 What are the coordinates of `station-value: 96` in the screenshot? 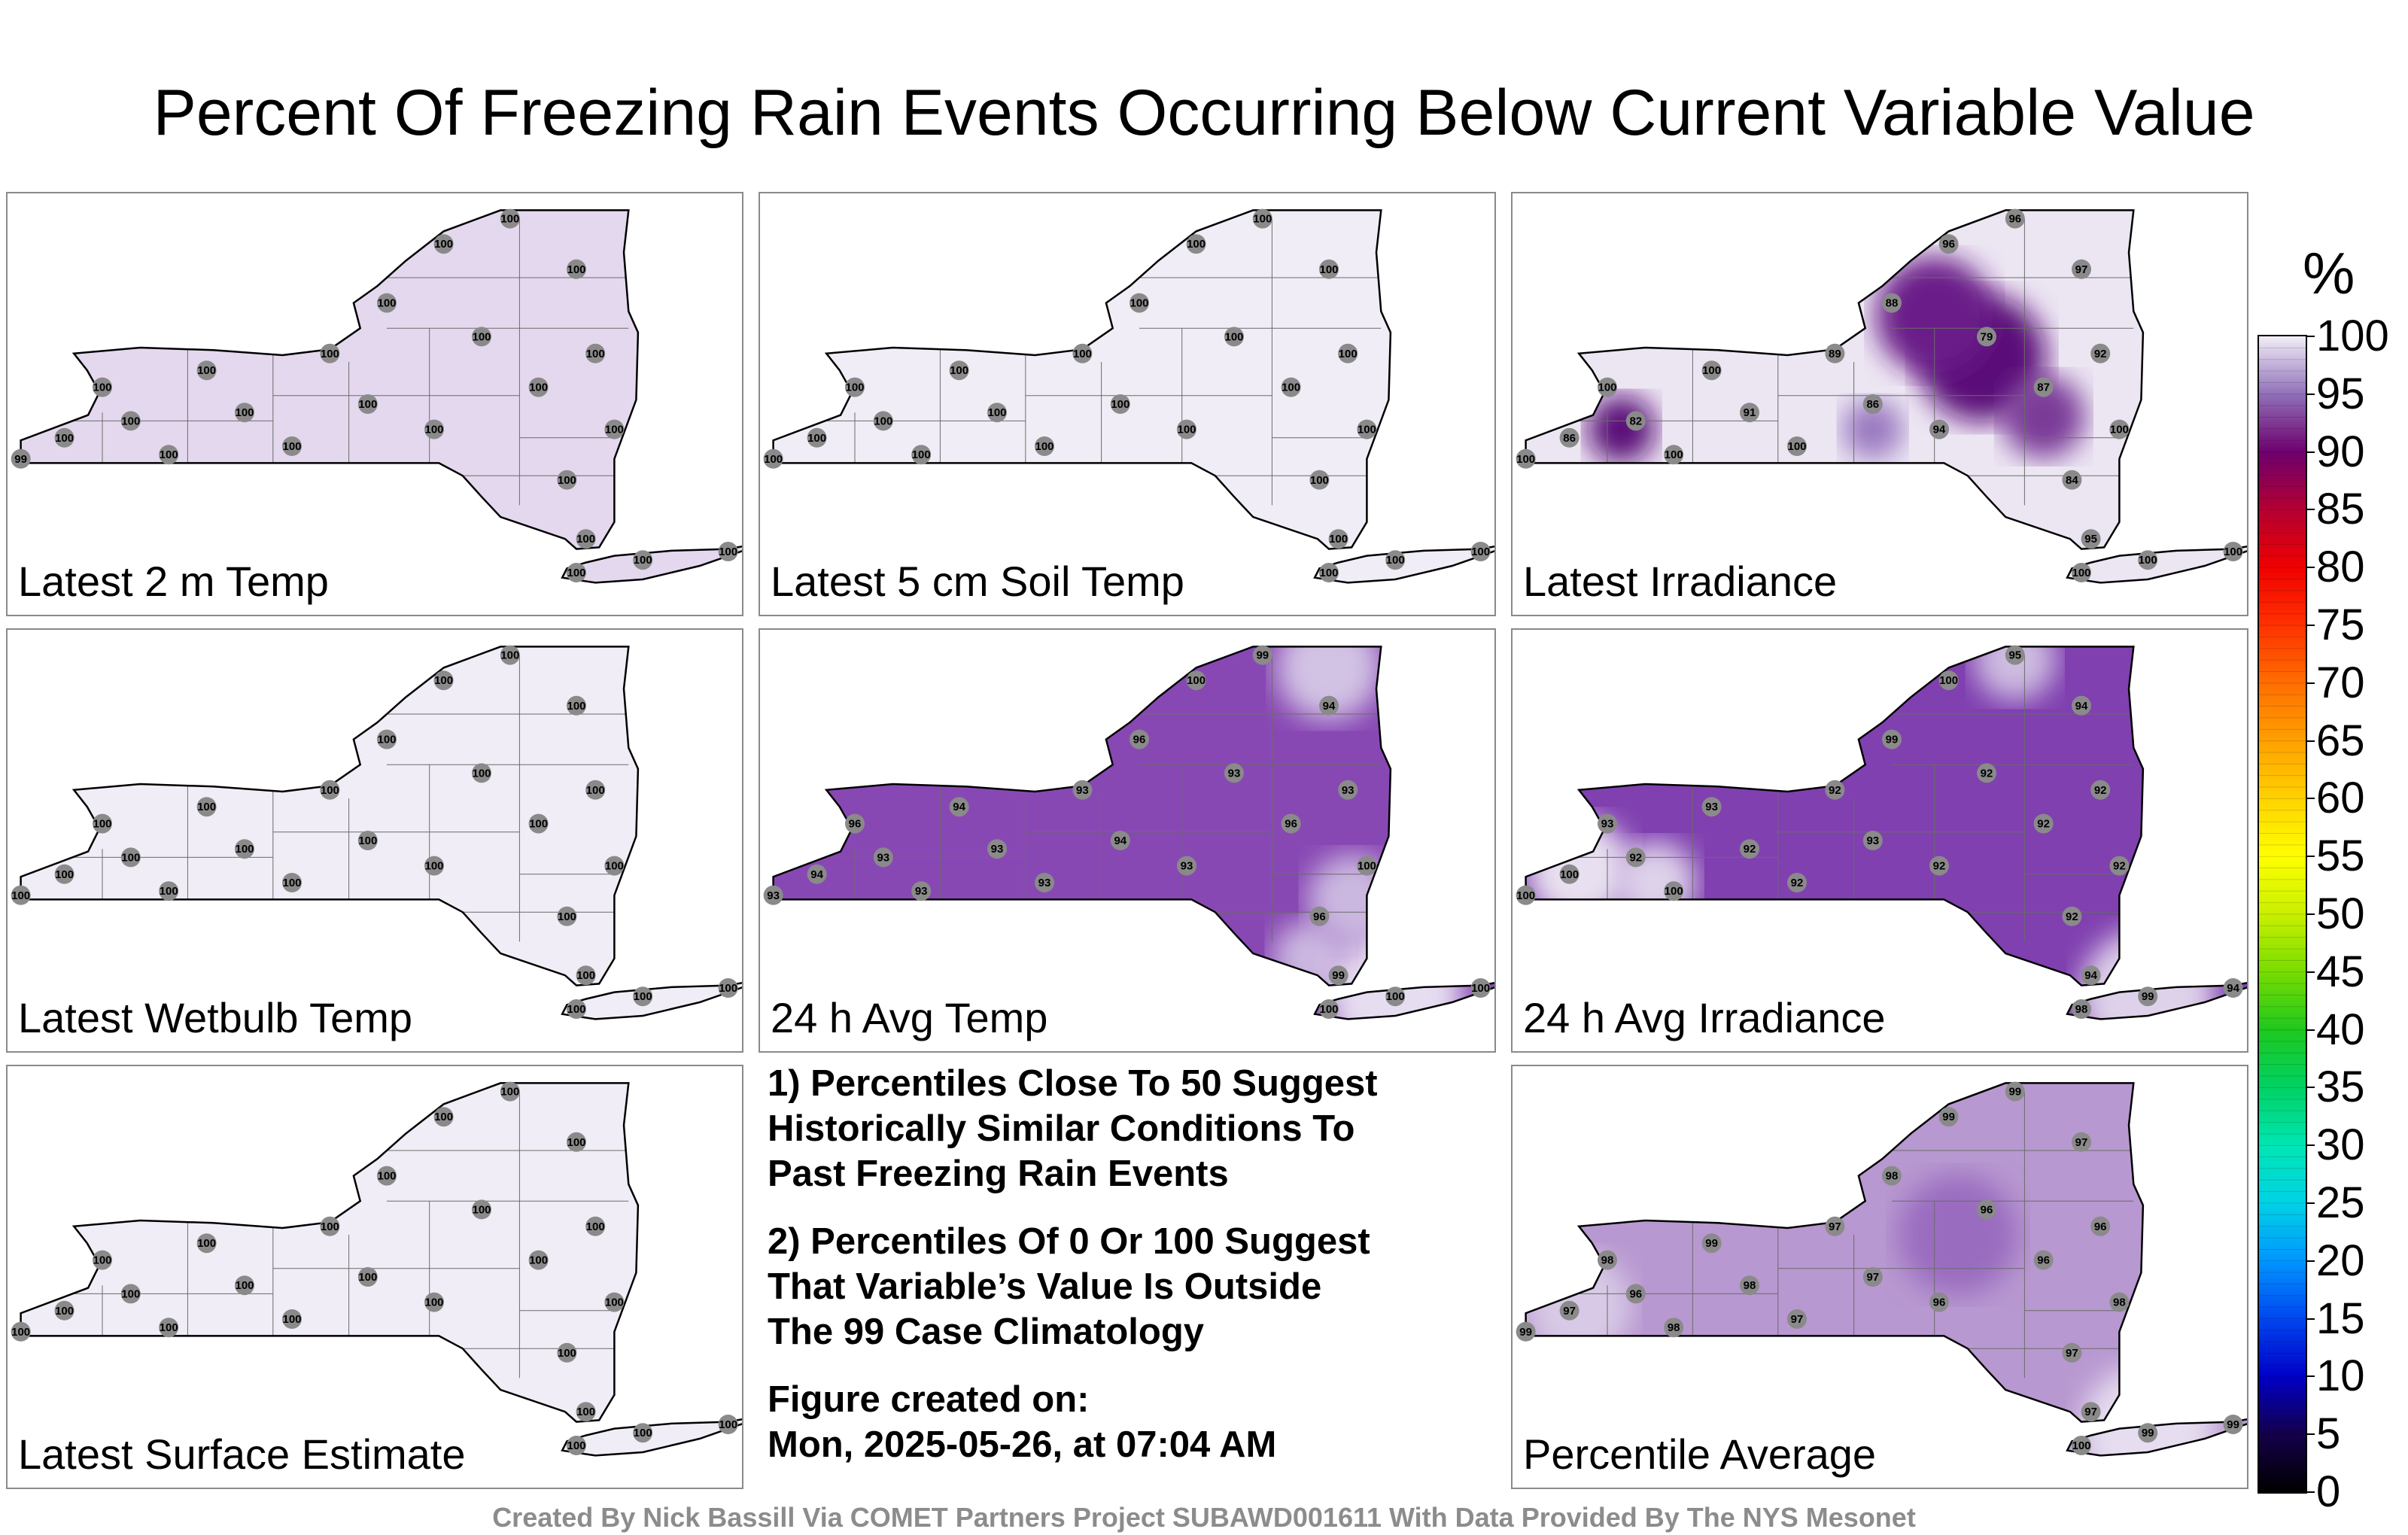 It's located at (855, 824).